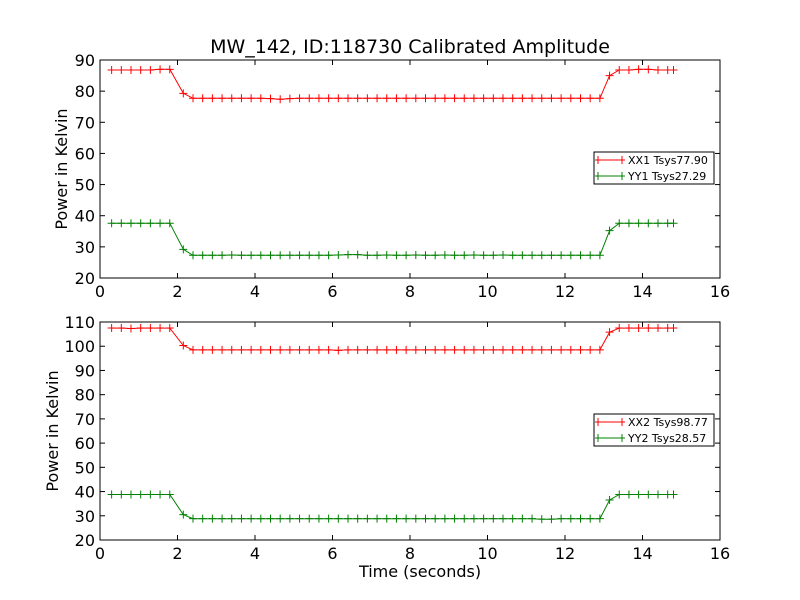 The width and height of the screenshot is (800, 600). What do you see at coordinates (85, 60) in the screenshot?
I see `y-tick-label: 90` at bounding box center [85, 60].